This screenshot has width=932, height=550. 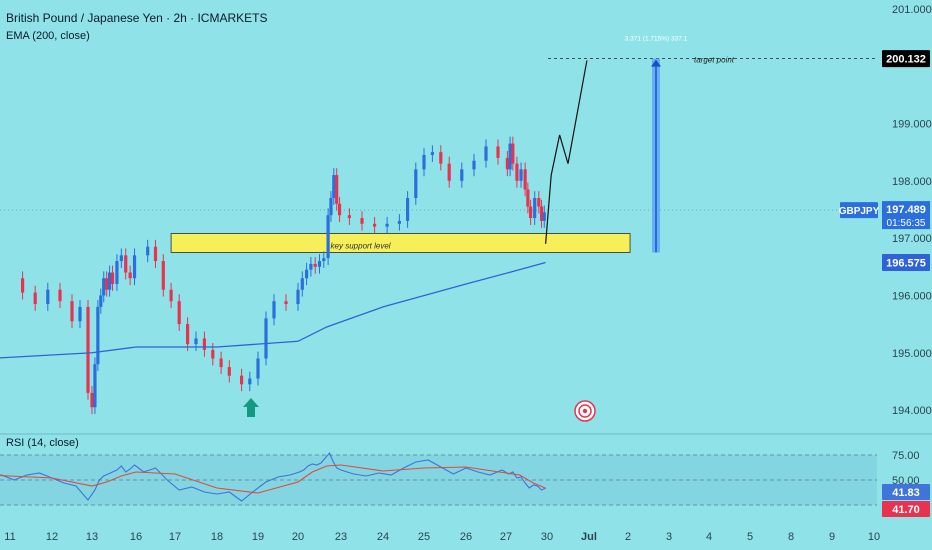 I want to click on ema-indicator-label: EMA (200, close), so click(x=48, y=36).